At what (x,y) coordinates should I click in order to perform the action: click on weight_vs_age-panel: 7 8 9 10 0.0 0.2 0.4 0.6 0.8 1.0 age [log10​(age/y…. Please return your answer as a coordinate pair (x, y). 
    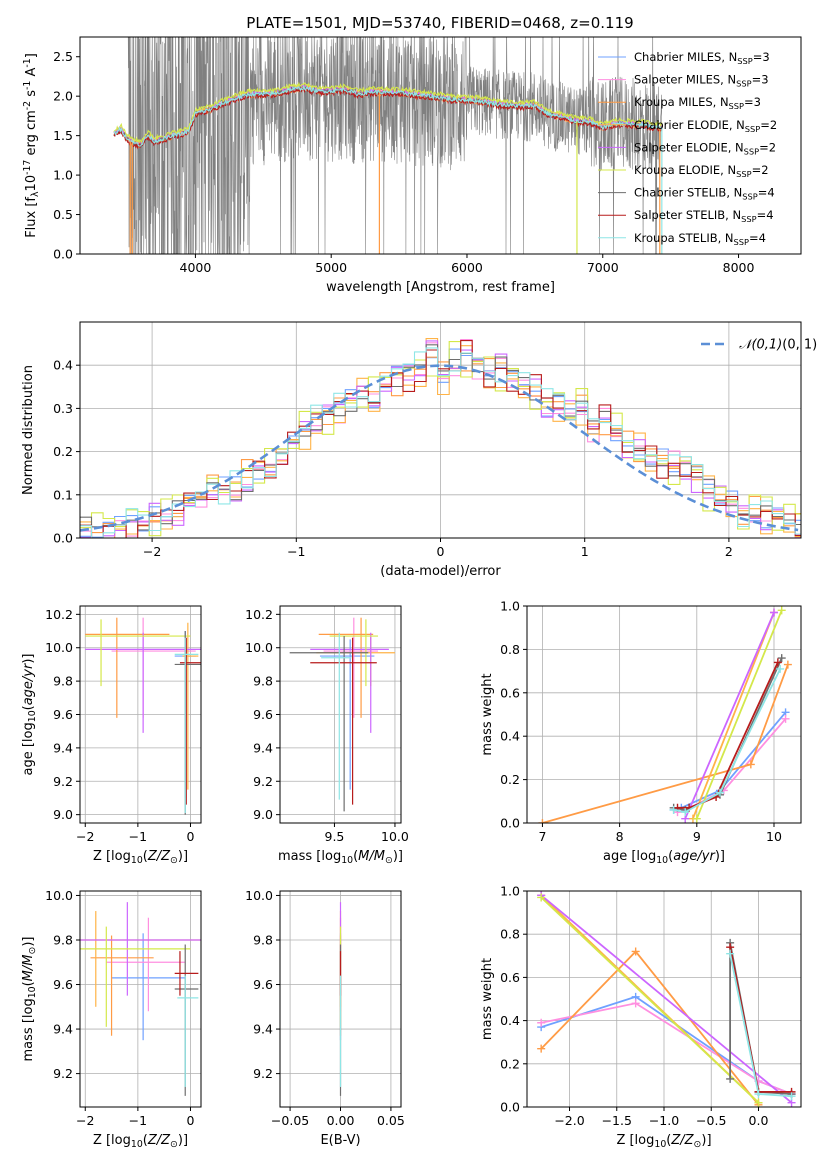
    Looking at the image, I should click on (641, 732).